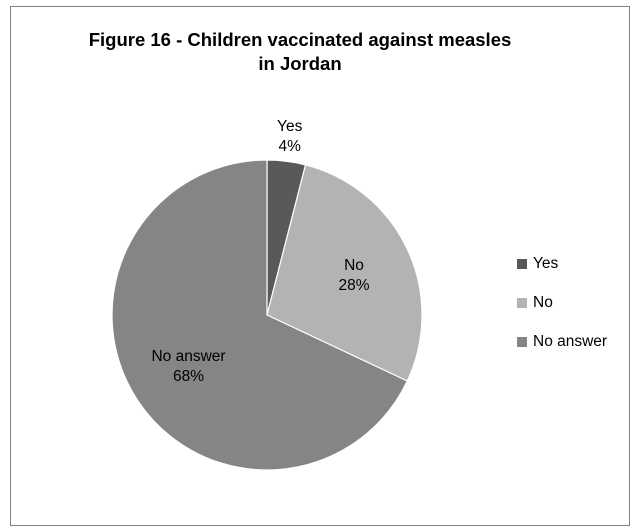 This screenshot has height=526, width=633. Describe the element at coordinates (543, 302) in the screenshot. I see `legend-label-no: No` at that location.